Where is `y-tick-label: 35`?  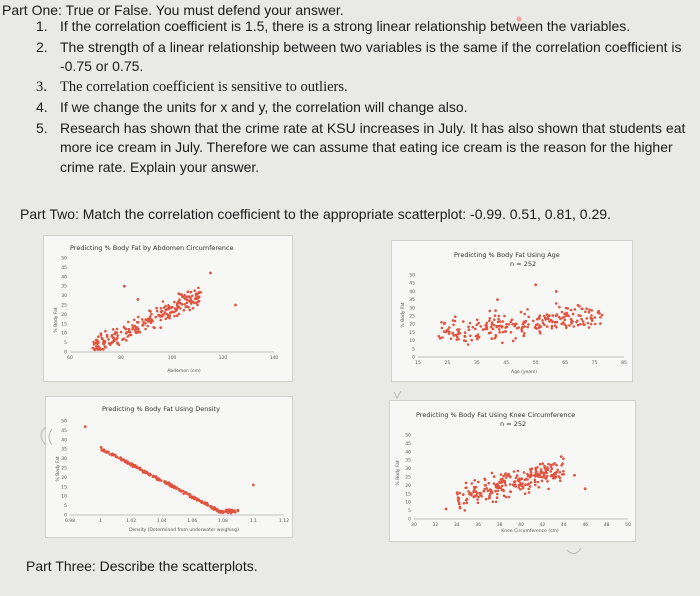
y-tick-label: 35 is located at coordinates (412, 300).